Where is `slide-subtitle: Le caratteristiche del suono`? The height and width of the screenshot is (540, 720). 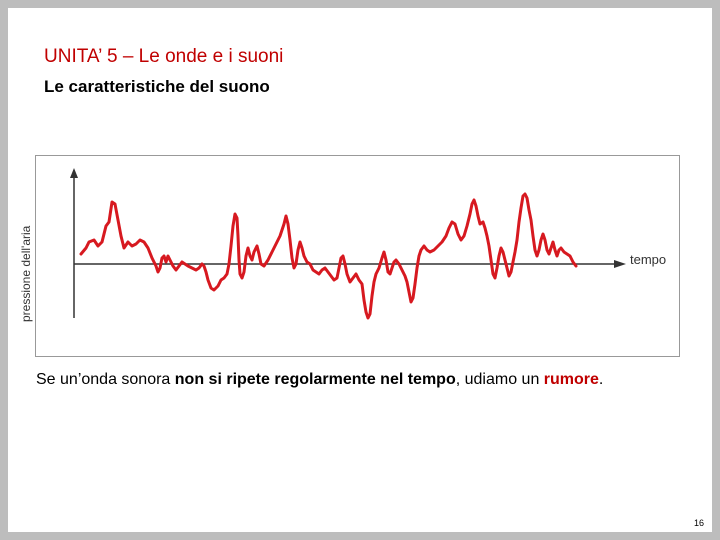
slide-subtitle: Le caratteristiche del suono is located at coordinates (157, 86).